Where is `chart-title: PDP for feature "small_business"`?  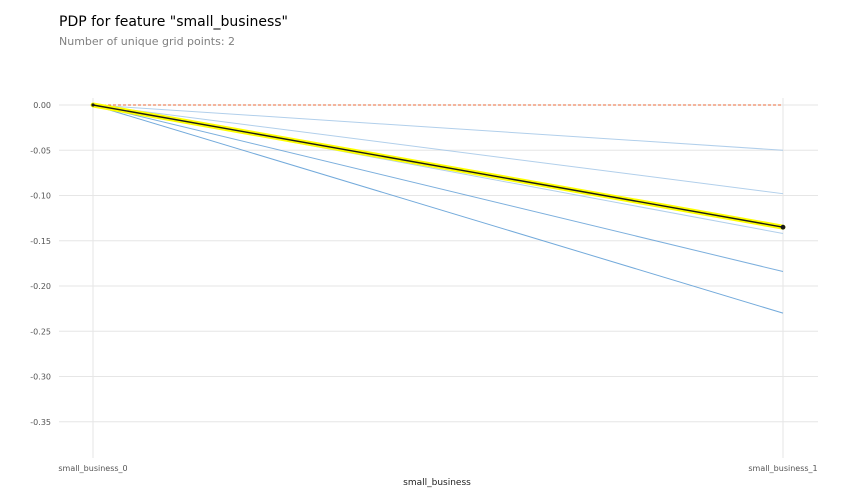 chart-title: PDP for feature "small_business" is located at coordinates (173, 22).